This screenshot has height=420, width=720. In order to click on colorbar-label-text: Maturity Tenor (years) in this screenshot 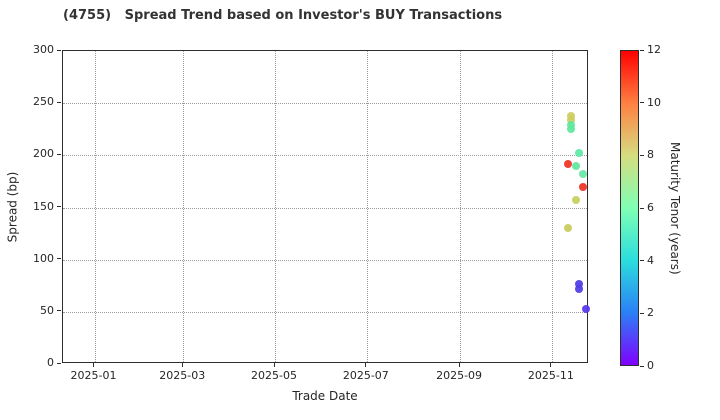, I will do `click(675, 208)`.